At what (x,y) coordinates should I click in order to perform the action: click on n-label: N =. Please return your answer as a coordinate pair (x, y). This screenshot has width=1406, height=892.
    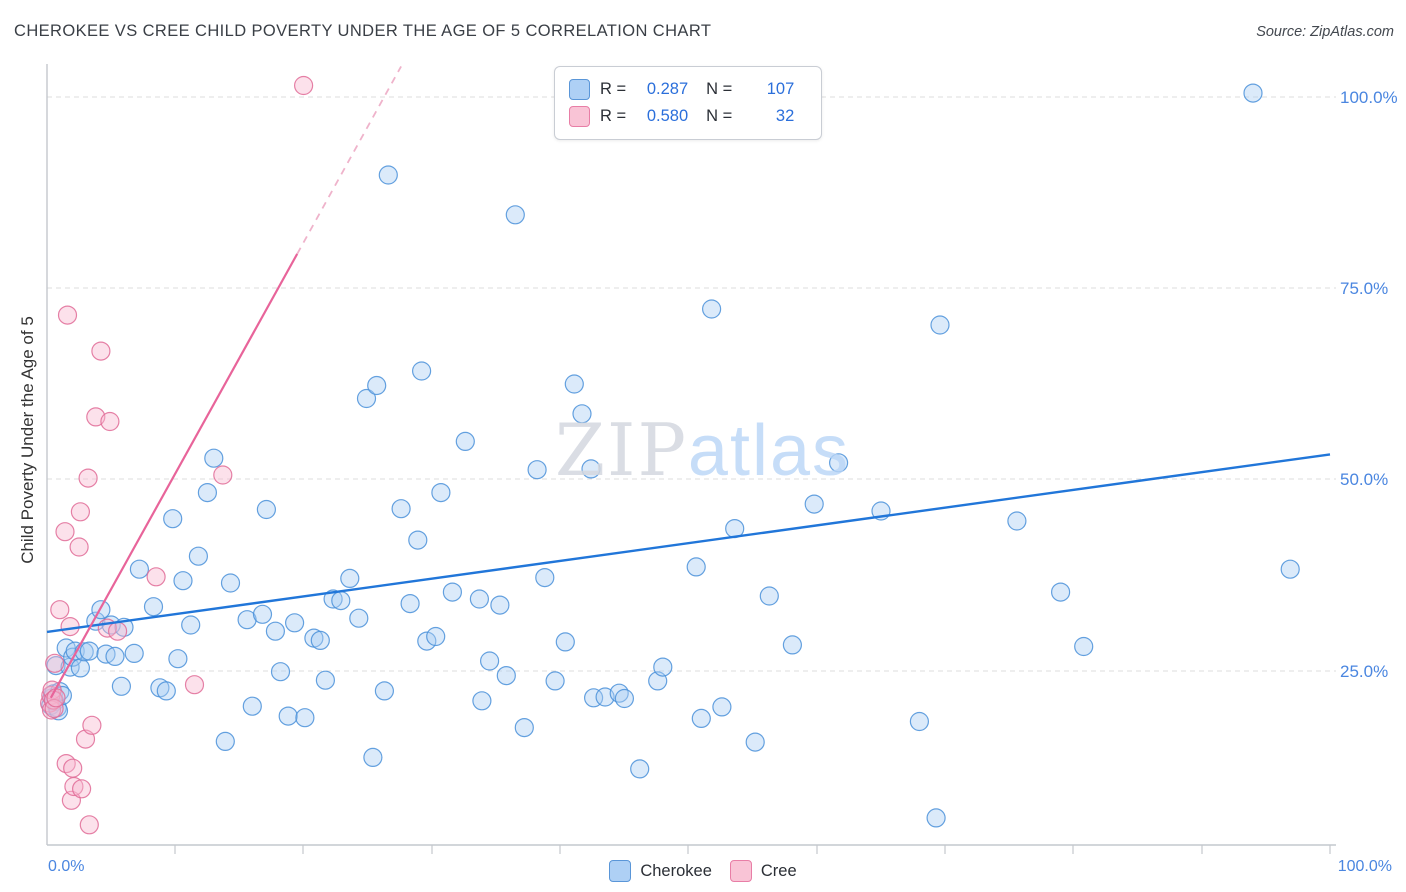
    Looking at the image, I should click on (719, 116).